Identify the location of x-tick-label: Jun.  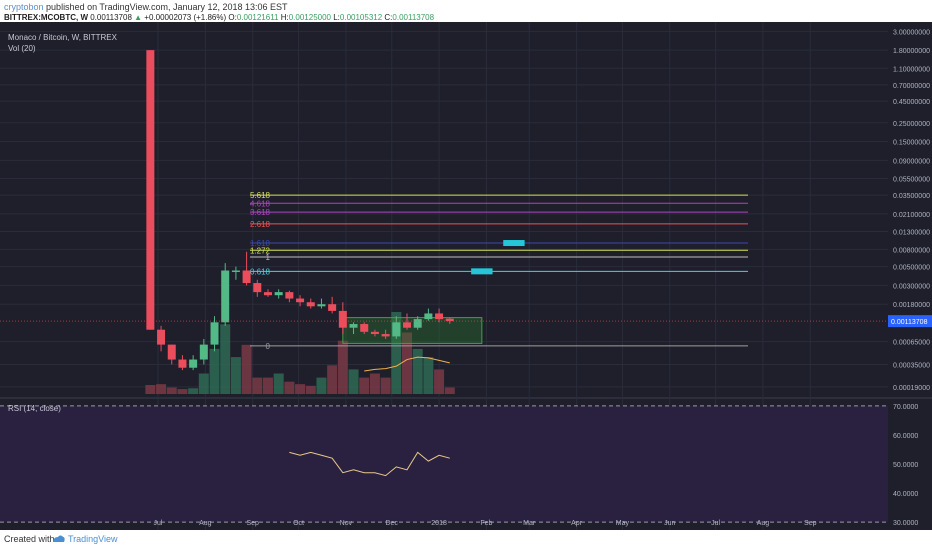
(669, 523).